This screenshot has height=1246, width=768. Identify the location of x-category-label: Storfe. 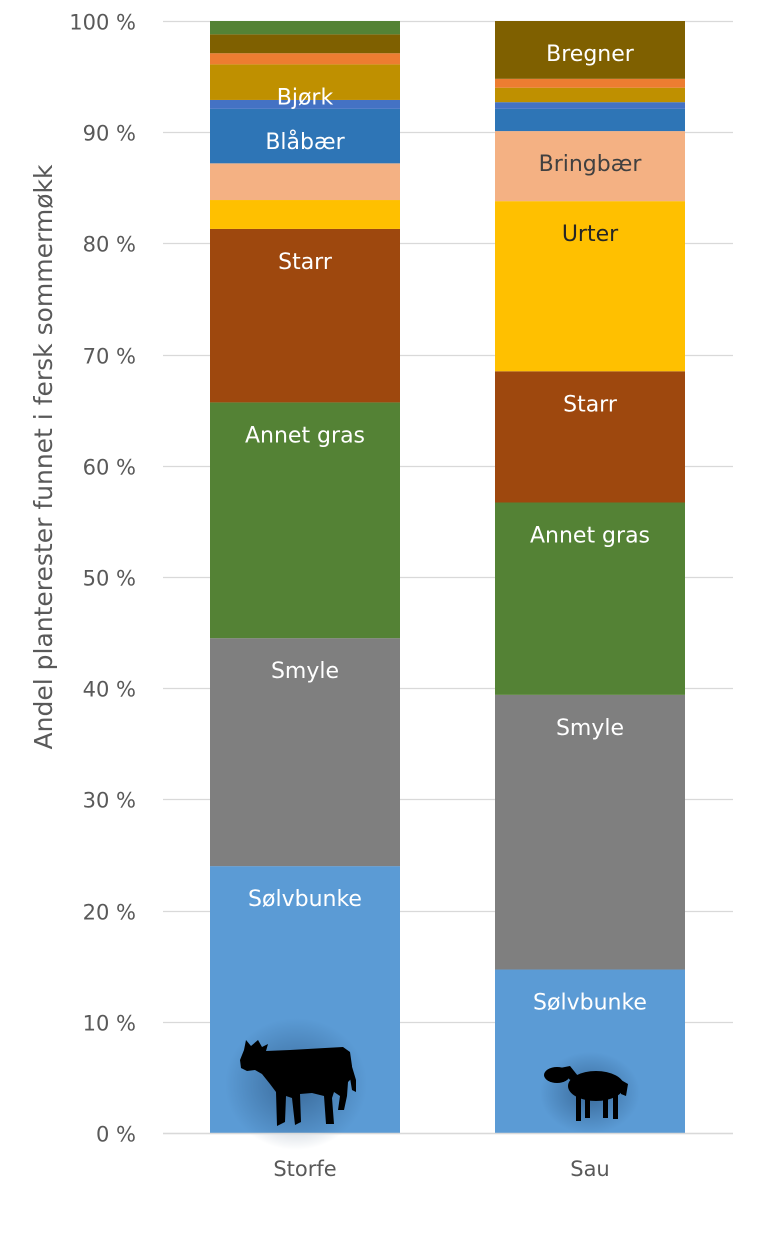
(304, 1169).